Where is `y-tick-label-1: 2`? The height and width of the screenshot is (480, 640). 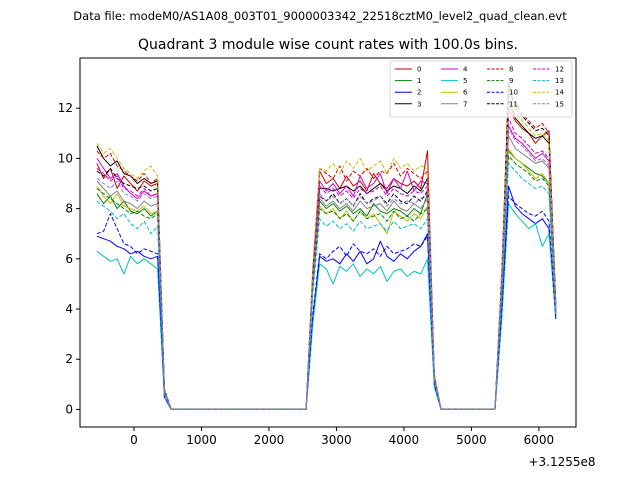 y-tick-label-1: 2 is located at coordinates (69, 359).